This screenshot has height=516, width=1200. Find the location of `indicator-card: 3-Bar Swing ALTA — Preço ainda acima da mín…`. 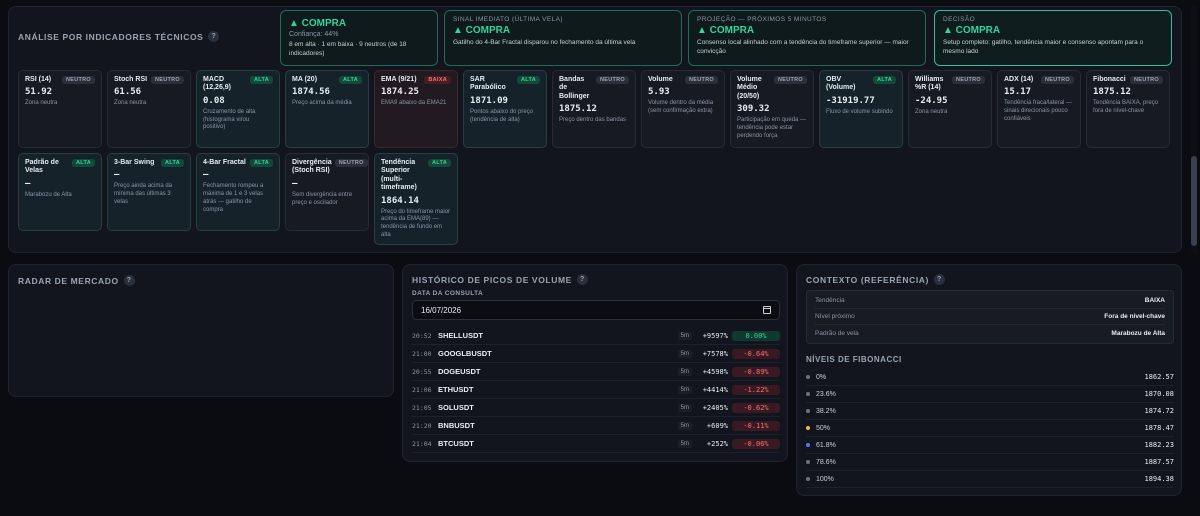

indicator-card: 3-Bar Swing ALTA — Preço ainda acima da mín… is located at coordinates (149, 192).